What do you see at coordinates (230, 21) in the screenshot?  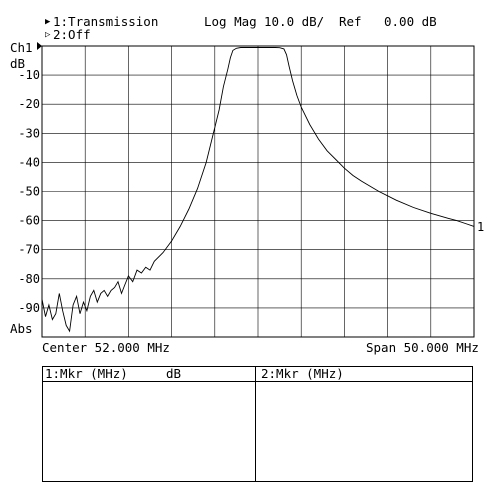 I see `format-label: Log Mag` at bounding box center [230, 21].